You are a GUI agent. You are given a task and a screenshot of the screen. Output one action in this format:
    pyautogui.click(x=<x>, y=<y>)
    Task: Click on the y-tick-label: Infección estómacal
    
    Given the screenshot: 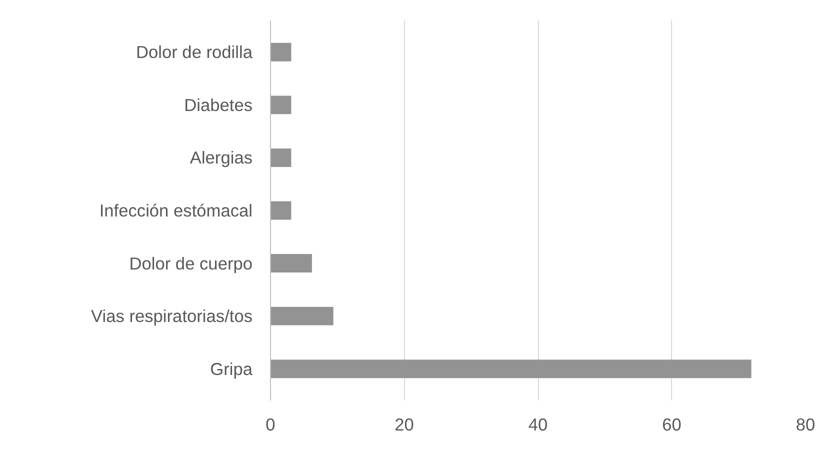 What is the action you would take?
    pyautogui.click(x=176, y=210)
    